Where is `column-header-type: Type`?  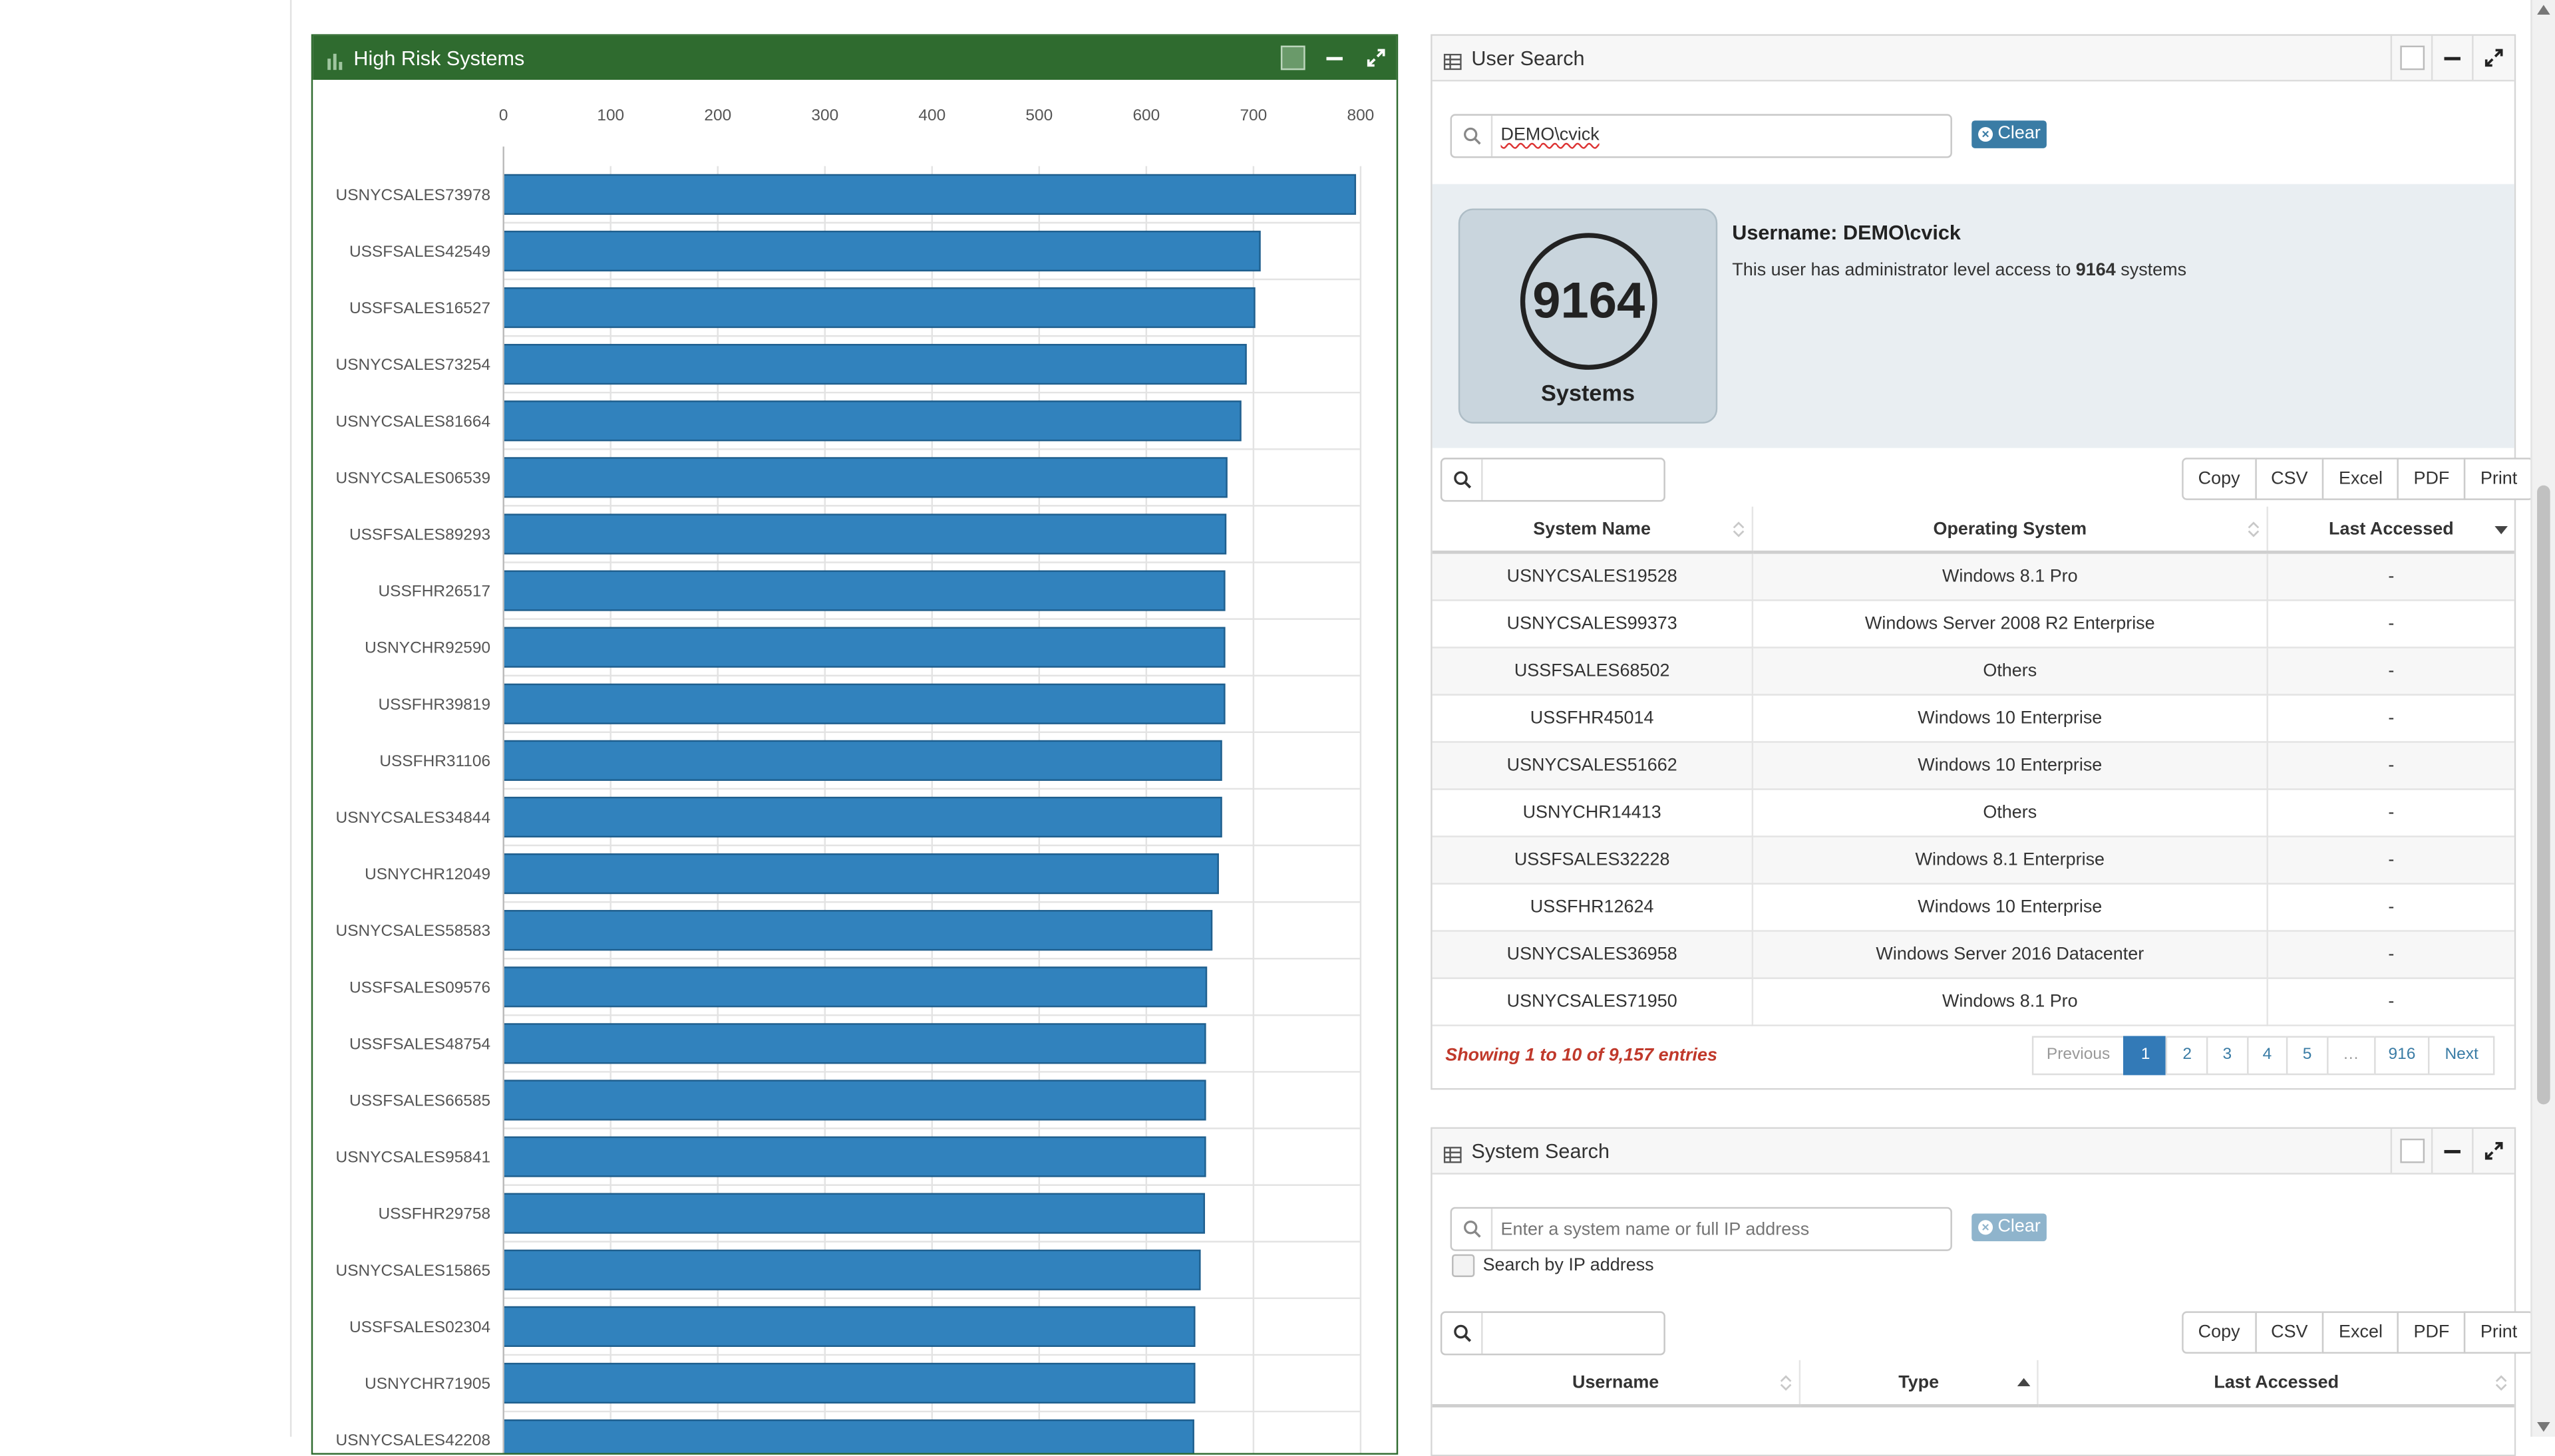
column-header-type: Type is located at coordinates (1919, 1383).